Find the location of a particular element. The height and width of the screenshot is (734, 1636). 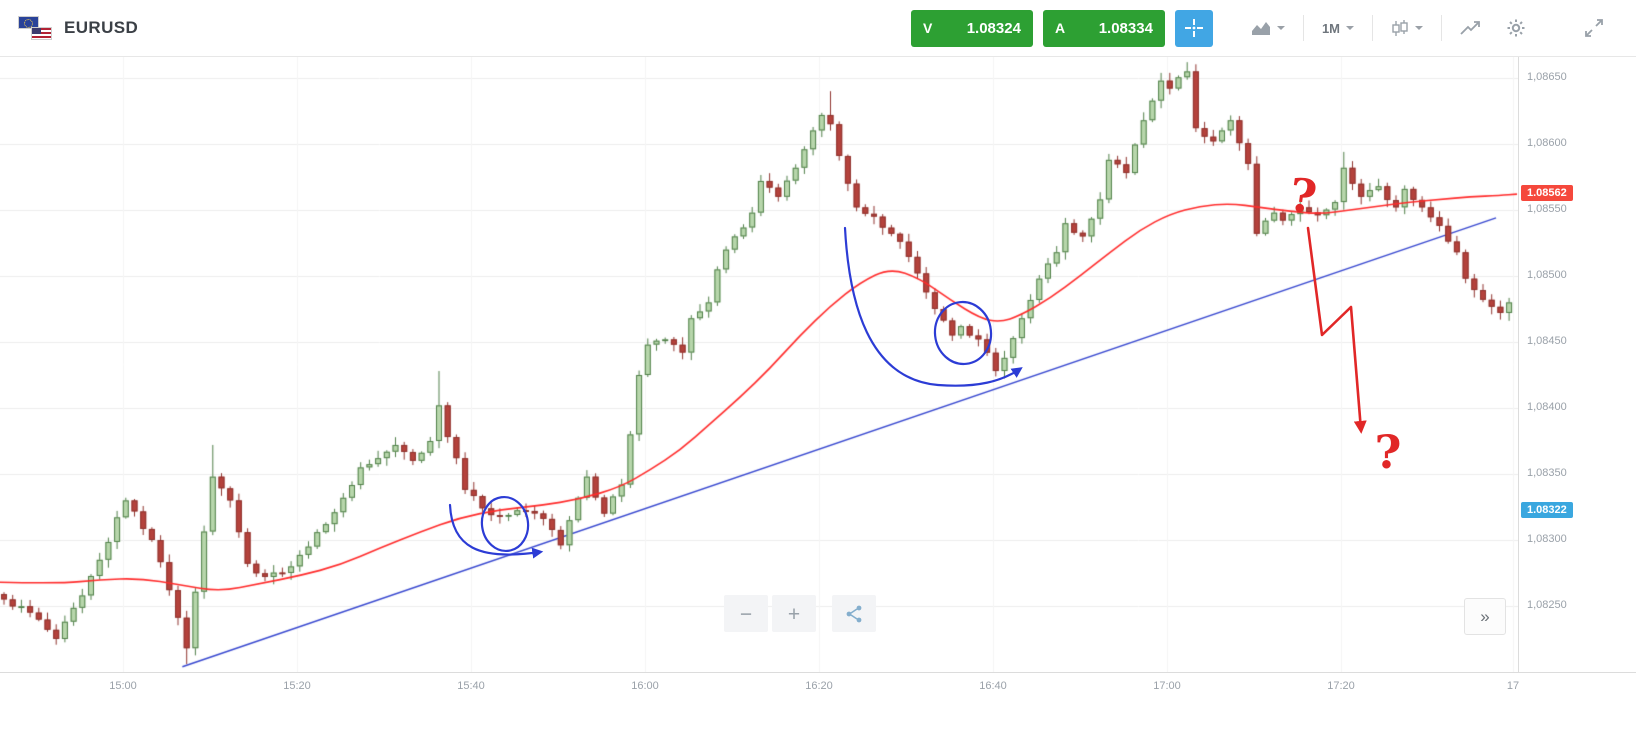

time-tick-label: 16:00 is located at coordinates (645, 686).